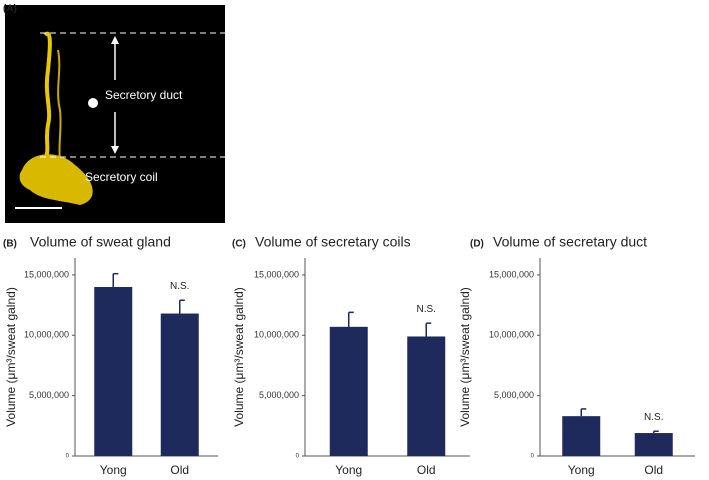  Describe the element at coordinates (114, 113) in the screenshot. I see `panel-a: (A) Secretory duct Secretory coil` at that location.